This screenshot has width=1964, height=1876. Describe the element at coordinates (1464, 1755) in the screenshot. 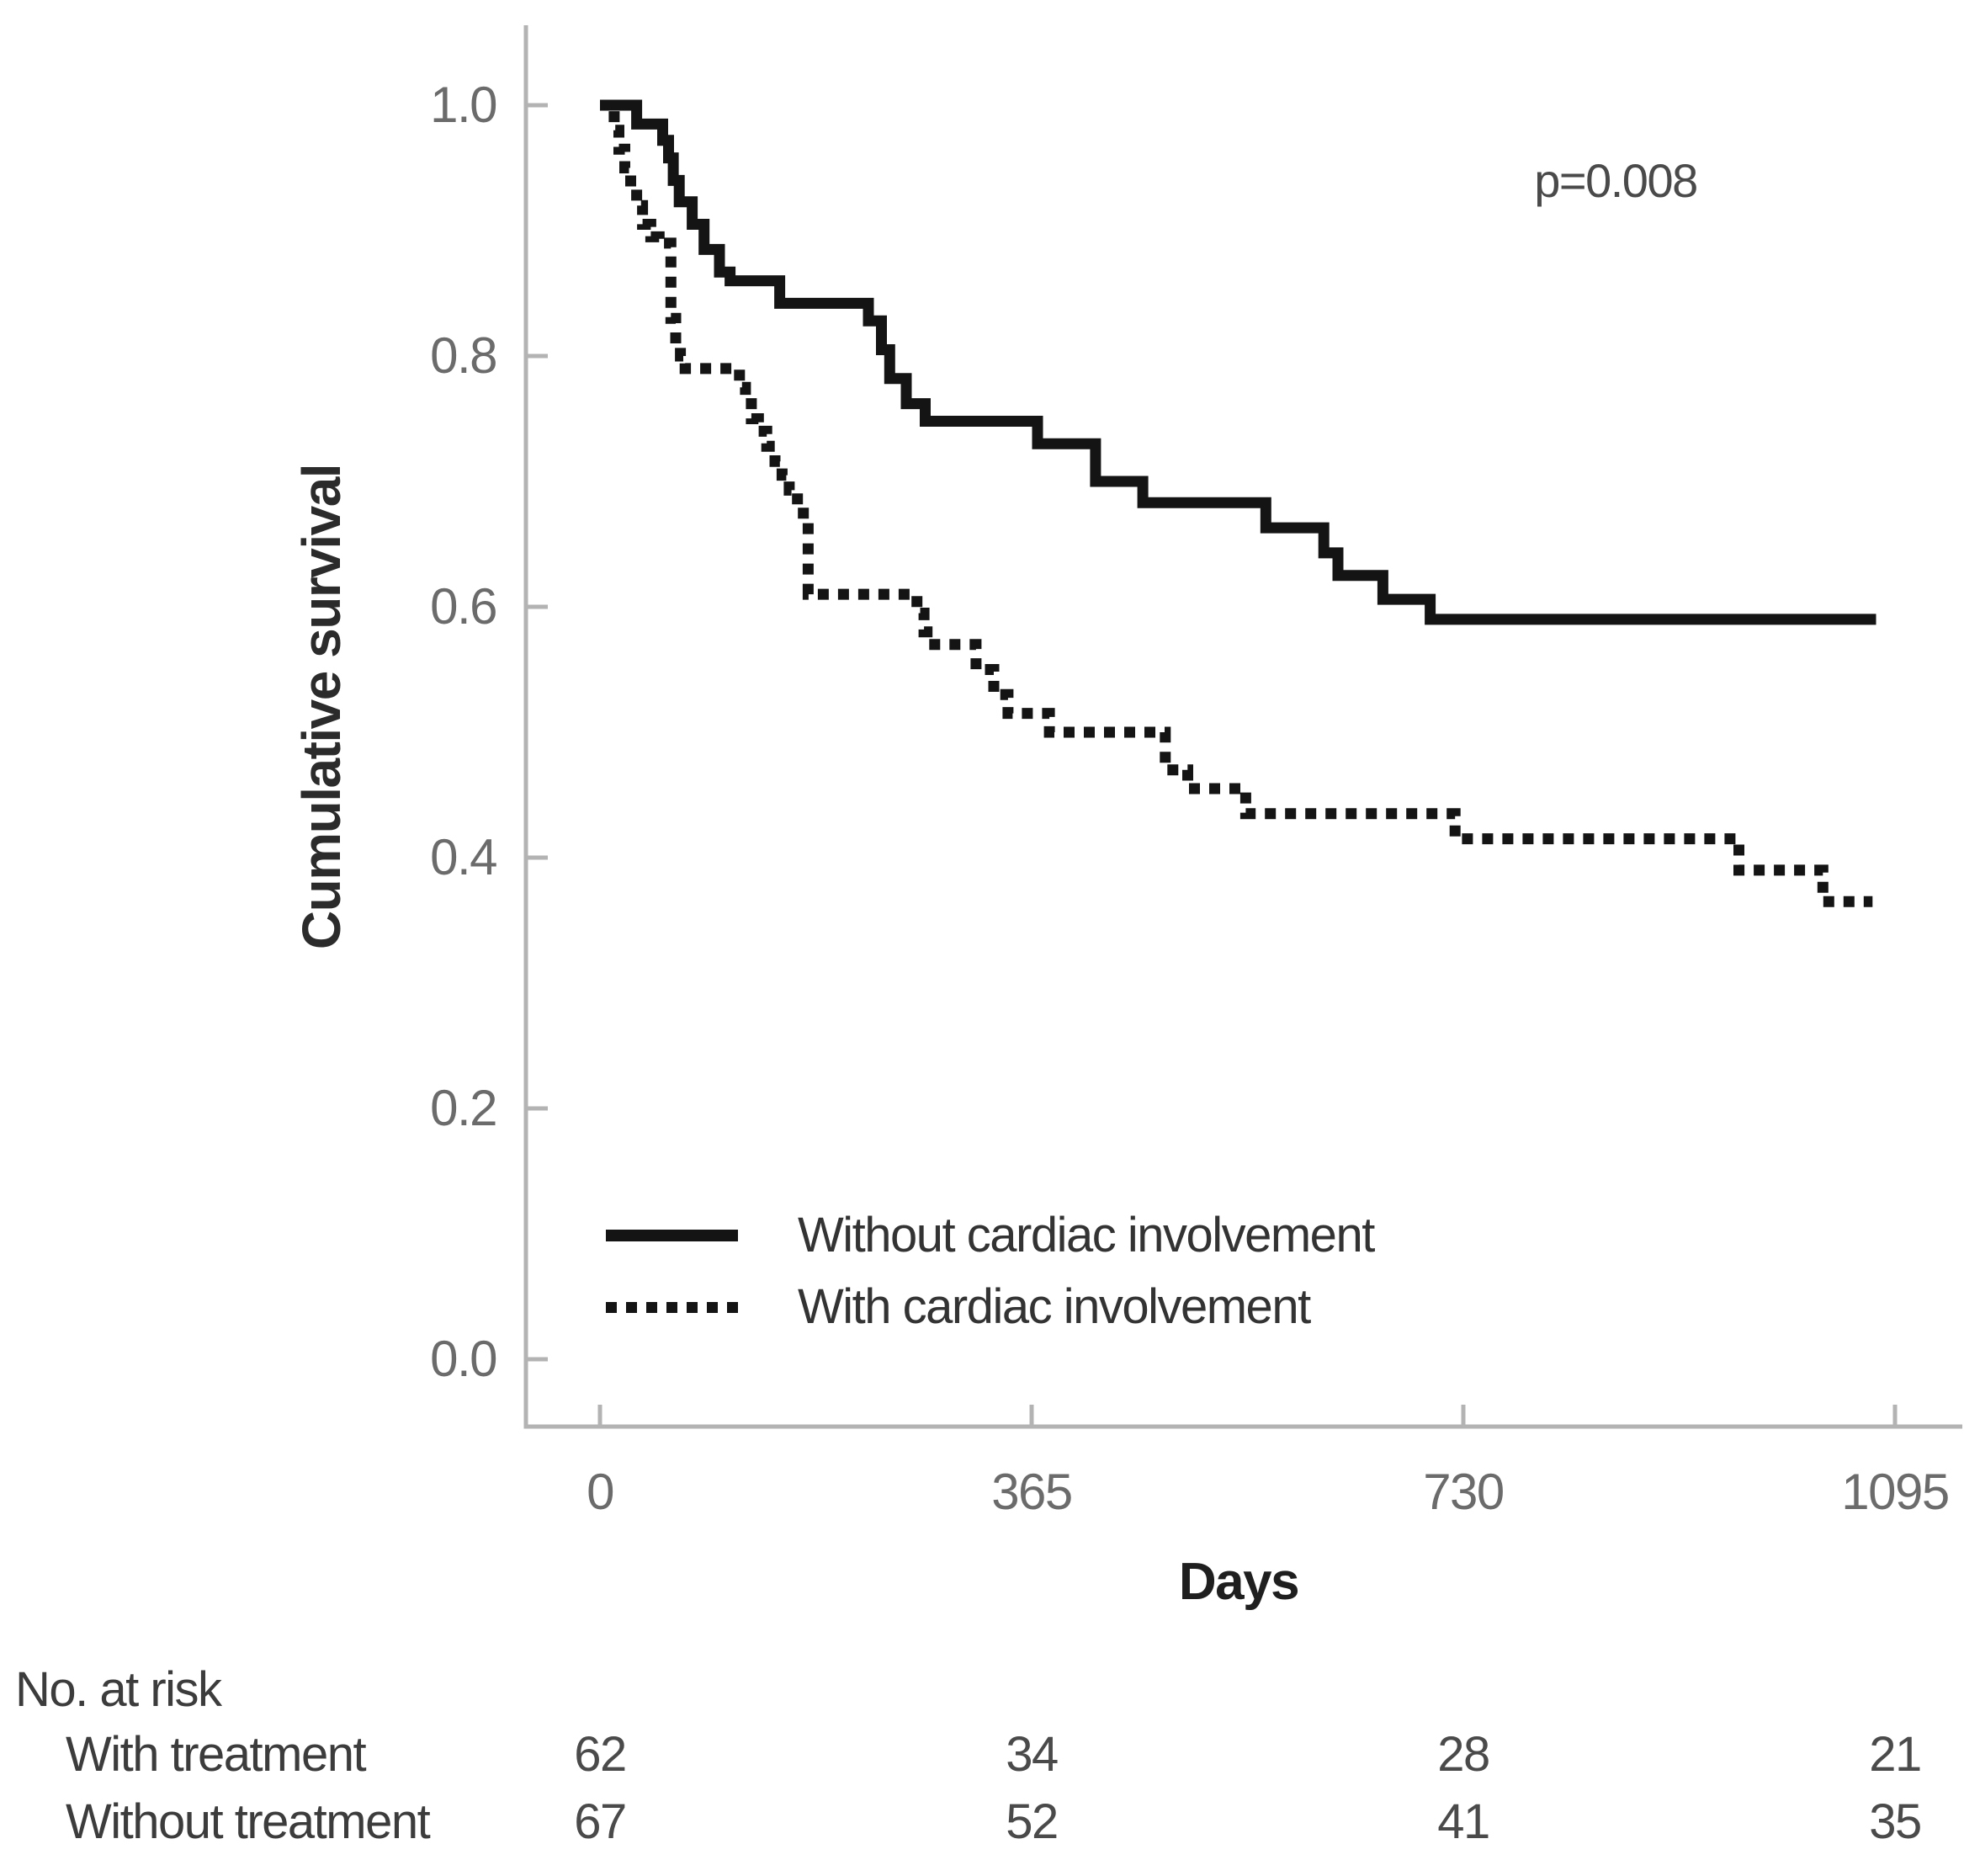

I see `risk-count: 28` at that location.